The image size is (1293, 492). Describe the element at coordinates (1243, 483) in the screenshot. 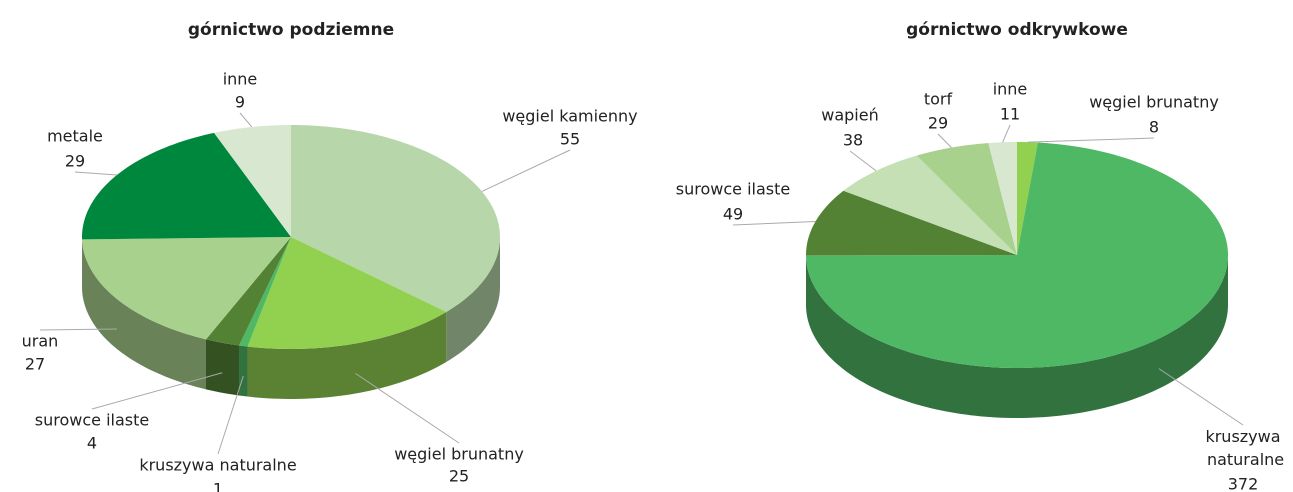

I see `value-label: 372` at that location.